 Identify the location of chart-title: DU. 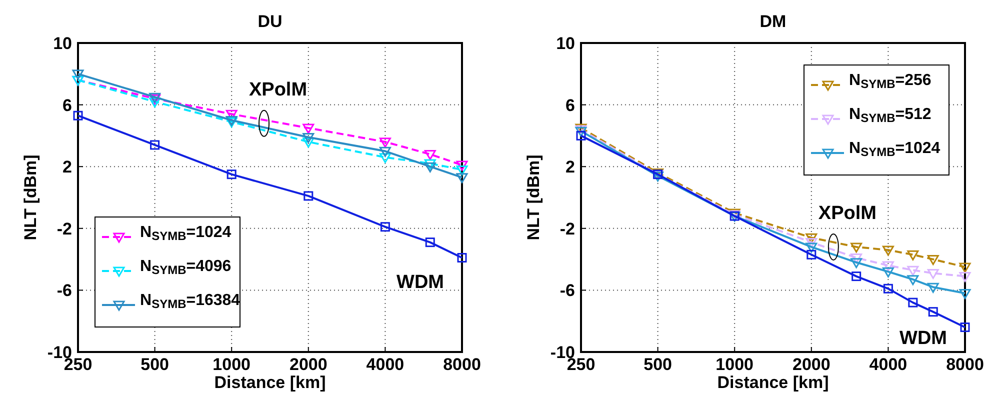
(270, 21).